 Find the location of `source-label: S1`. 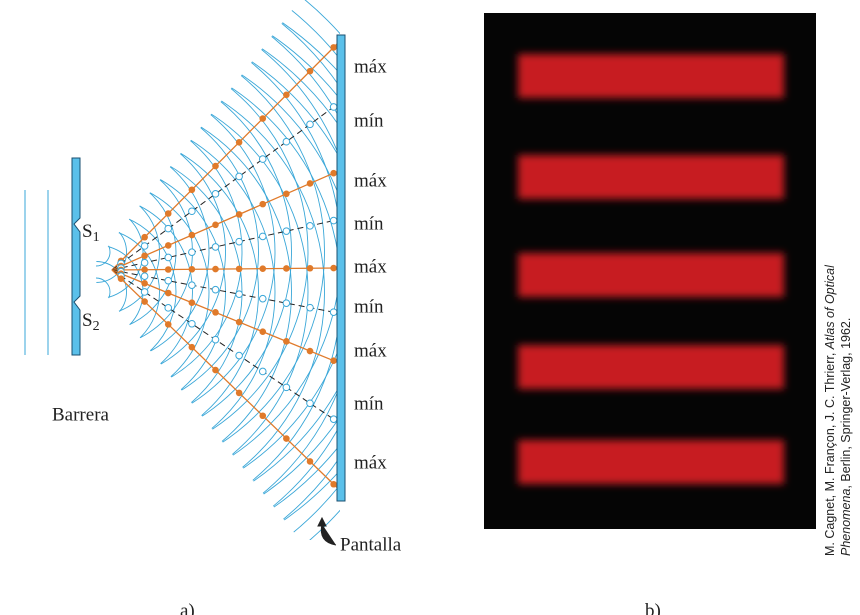

source-label: S1 is located at coordinates (91, 233).